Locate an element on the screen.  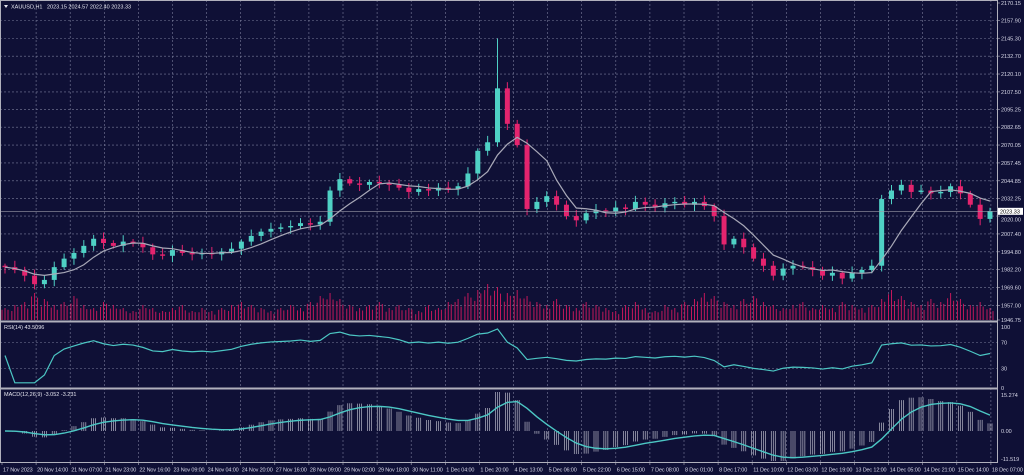
macd-panel is located at coordinates (498, 426).